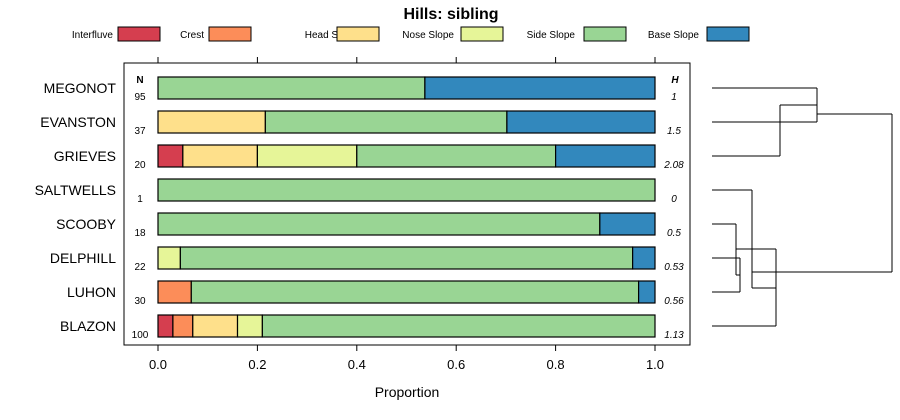  I want to click on dendrogram, so click(802, 207).